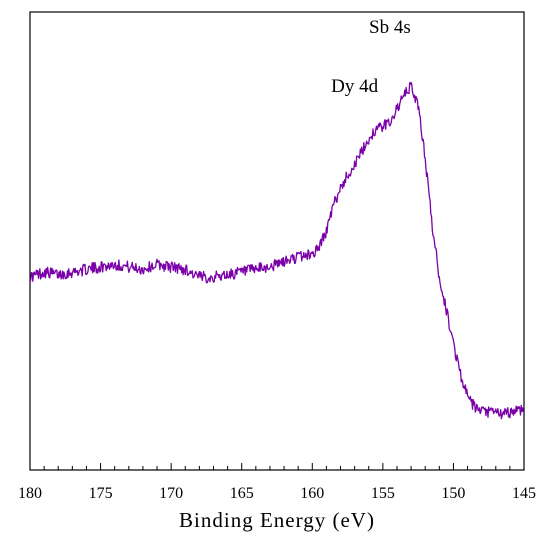 This screenshot has width=538, height=539. I want to click on x-tick-label: 180, so click(30, 493).